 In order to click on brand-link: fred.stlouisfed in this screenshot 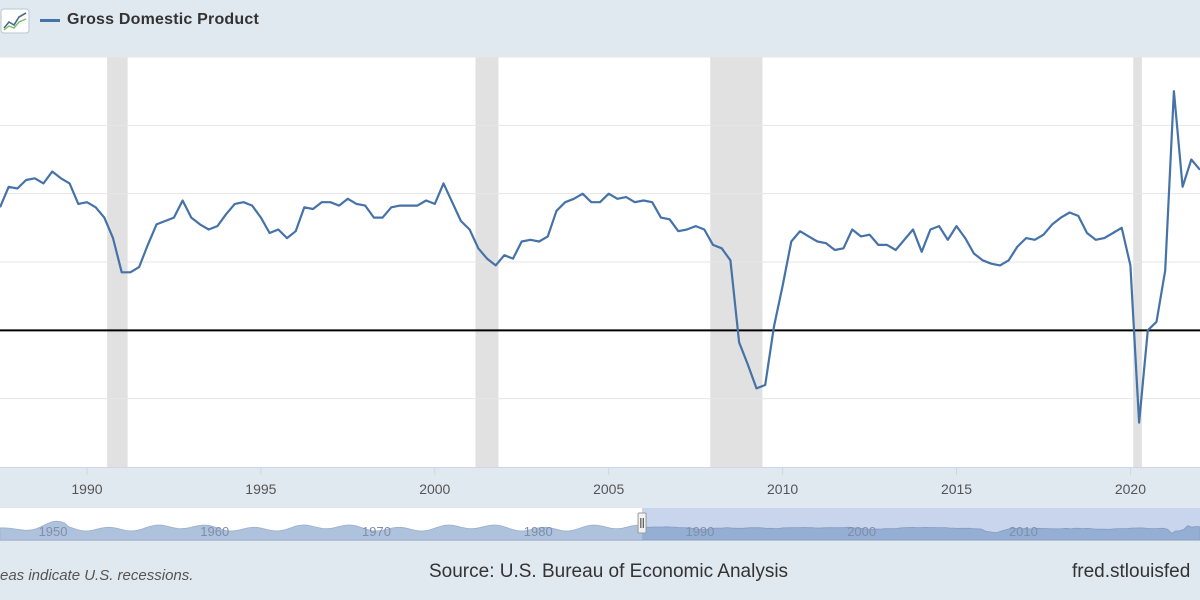, I will do `click(1131, 571)`.